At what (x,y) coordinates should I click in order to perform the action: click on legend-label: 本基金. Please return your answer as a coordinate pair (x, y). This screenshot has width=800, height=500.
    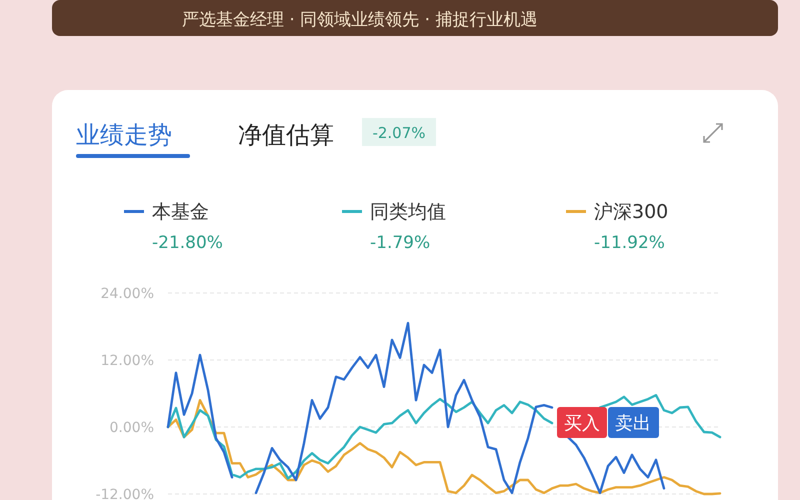
    Looking at the image, I should click on (180, 212).